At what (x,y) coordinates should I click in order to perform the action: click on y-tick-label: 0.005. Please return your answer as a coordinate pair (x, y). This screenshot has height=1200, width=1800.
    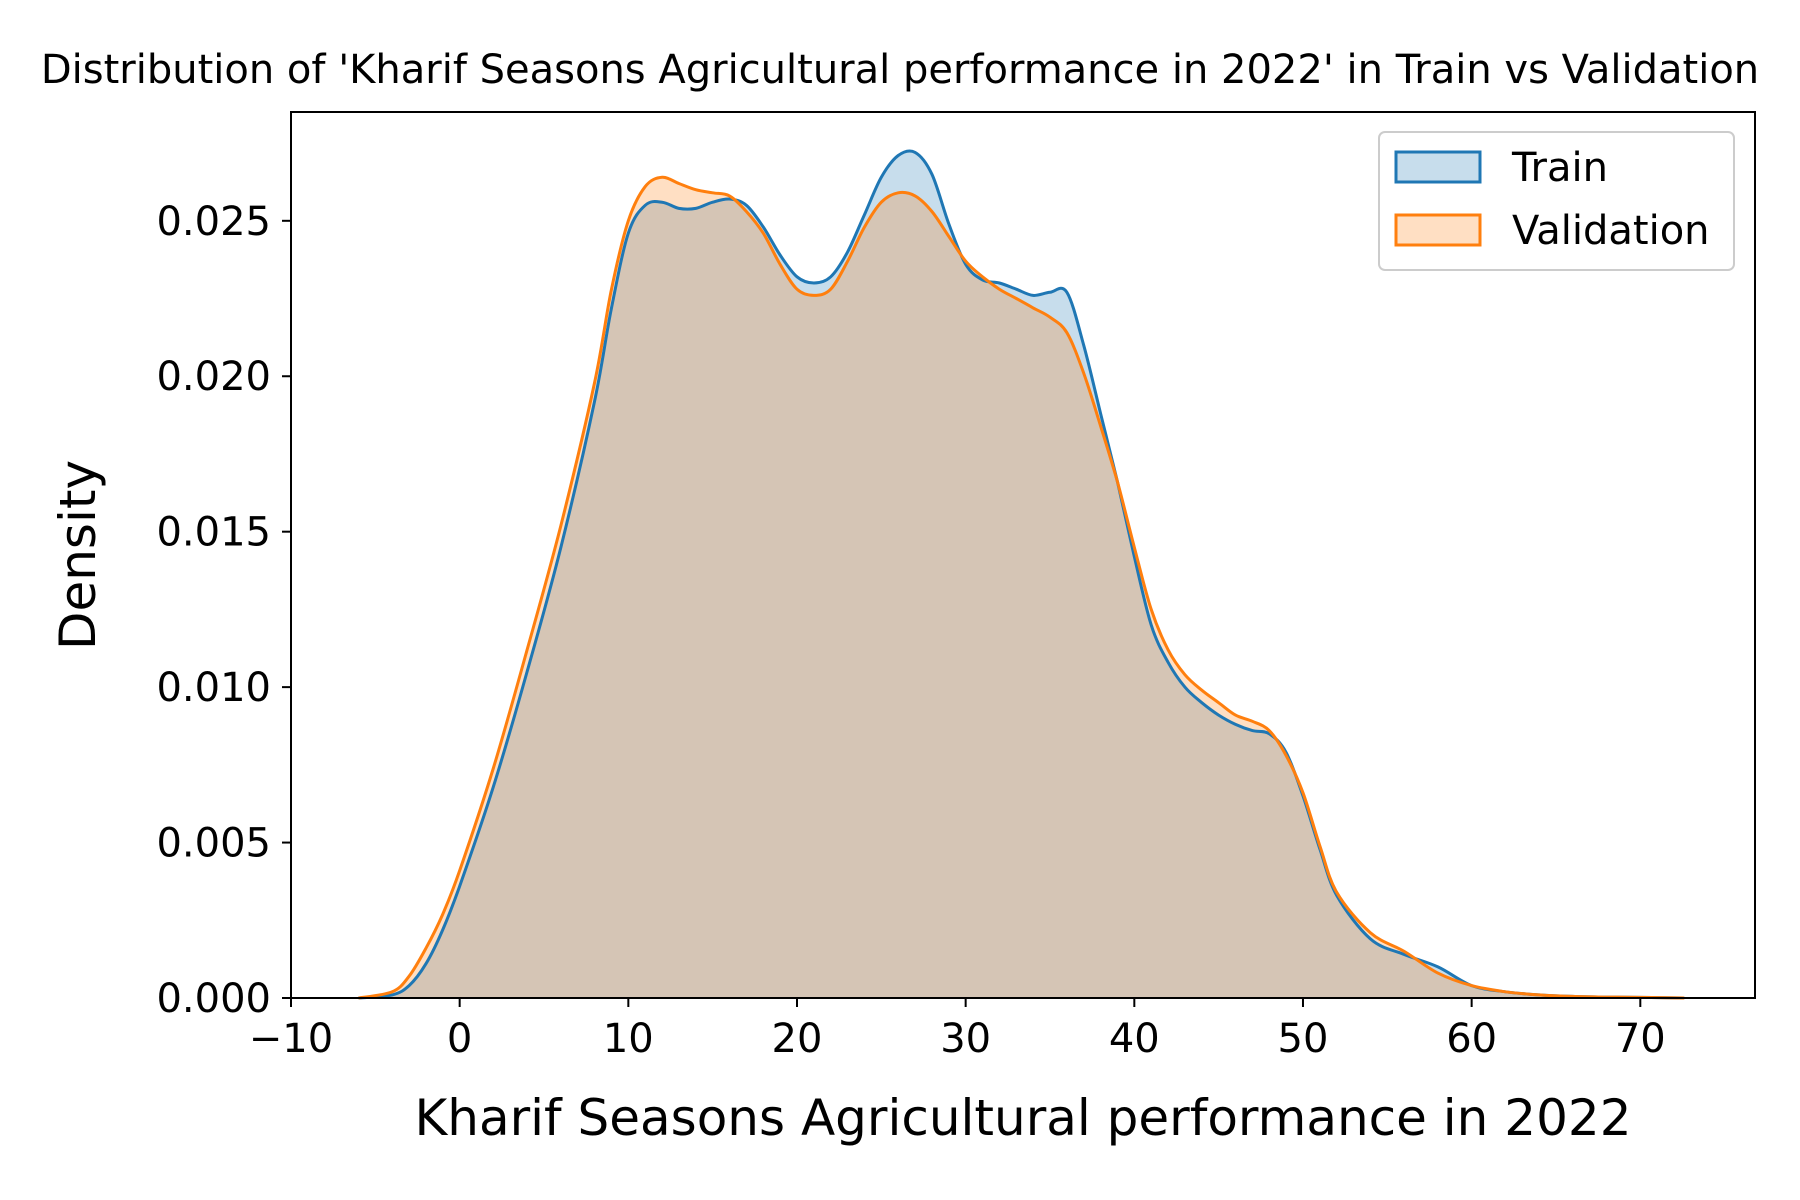
    Looking at the image, I should click on (213, 844).